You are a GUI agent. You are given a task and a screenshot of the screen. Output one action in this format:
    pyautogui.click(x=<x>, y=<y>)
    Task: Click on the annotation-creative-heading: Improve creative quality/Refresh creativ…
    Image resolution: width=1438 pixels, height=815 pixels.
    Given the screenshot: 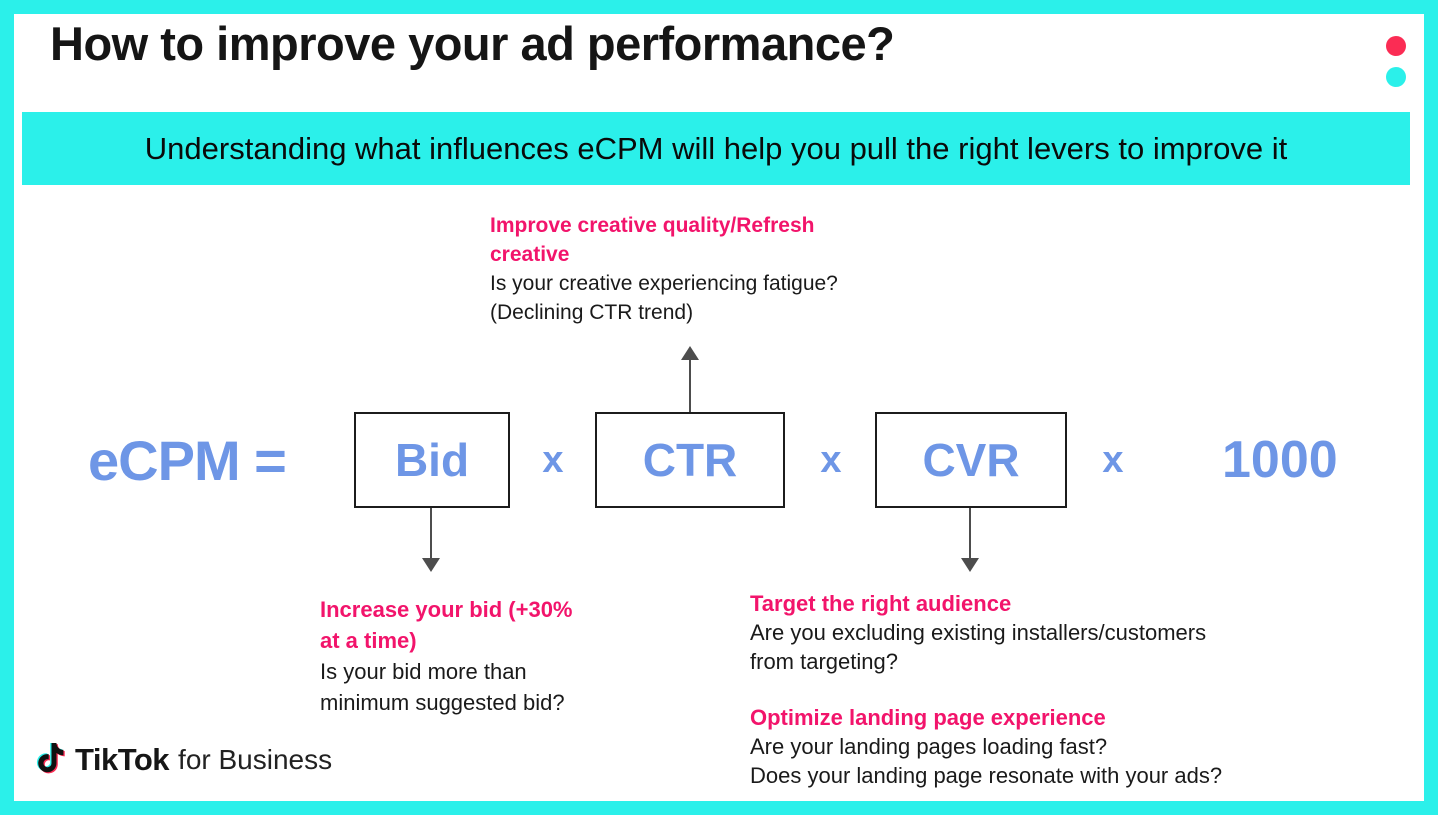 What is the action you would take?
    pyautogui.click(x=652, y=240)
    